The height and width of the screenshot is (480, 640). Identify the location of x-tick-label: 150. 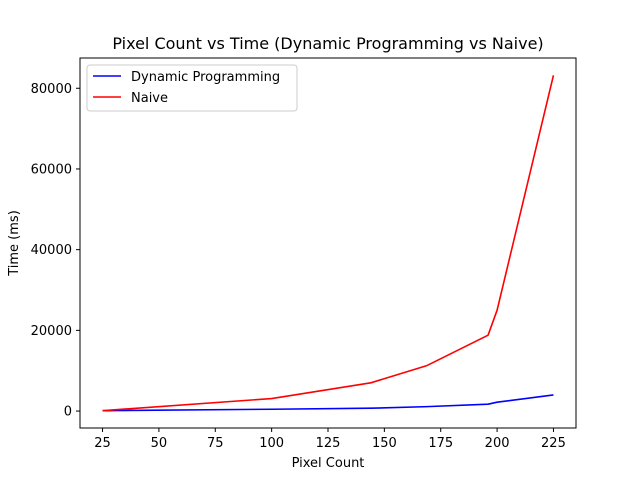
(384, 443).